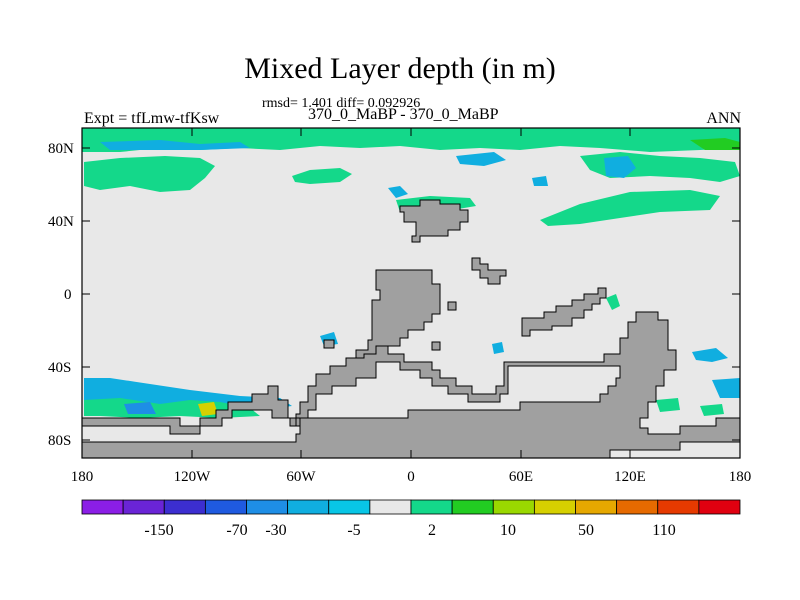 The image size is (800, 600). Describe the element at coordinates (489, 271) in the screenshot. I see `land-island-chain` at that location.